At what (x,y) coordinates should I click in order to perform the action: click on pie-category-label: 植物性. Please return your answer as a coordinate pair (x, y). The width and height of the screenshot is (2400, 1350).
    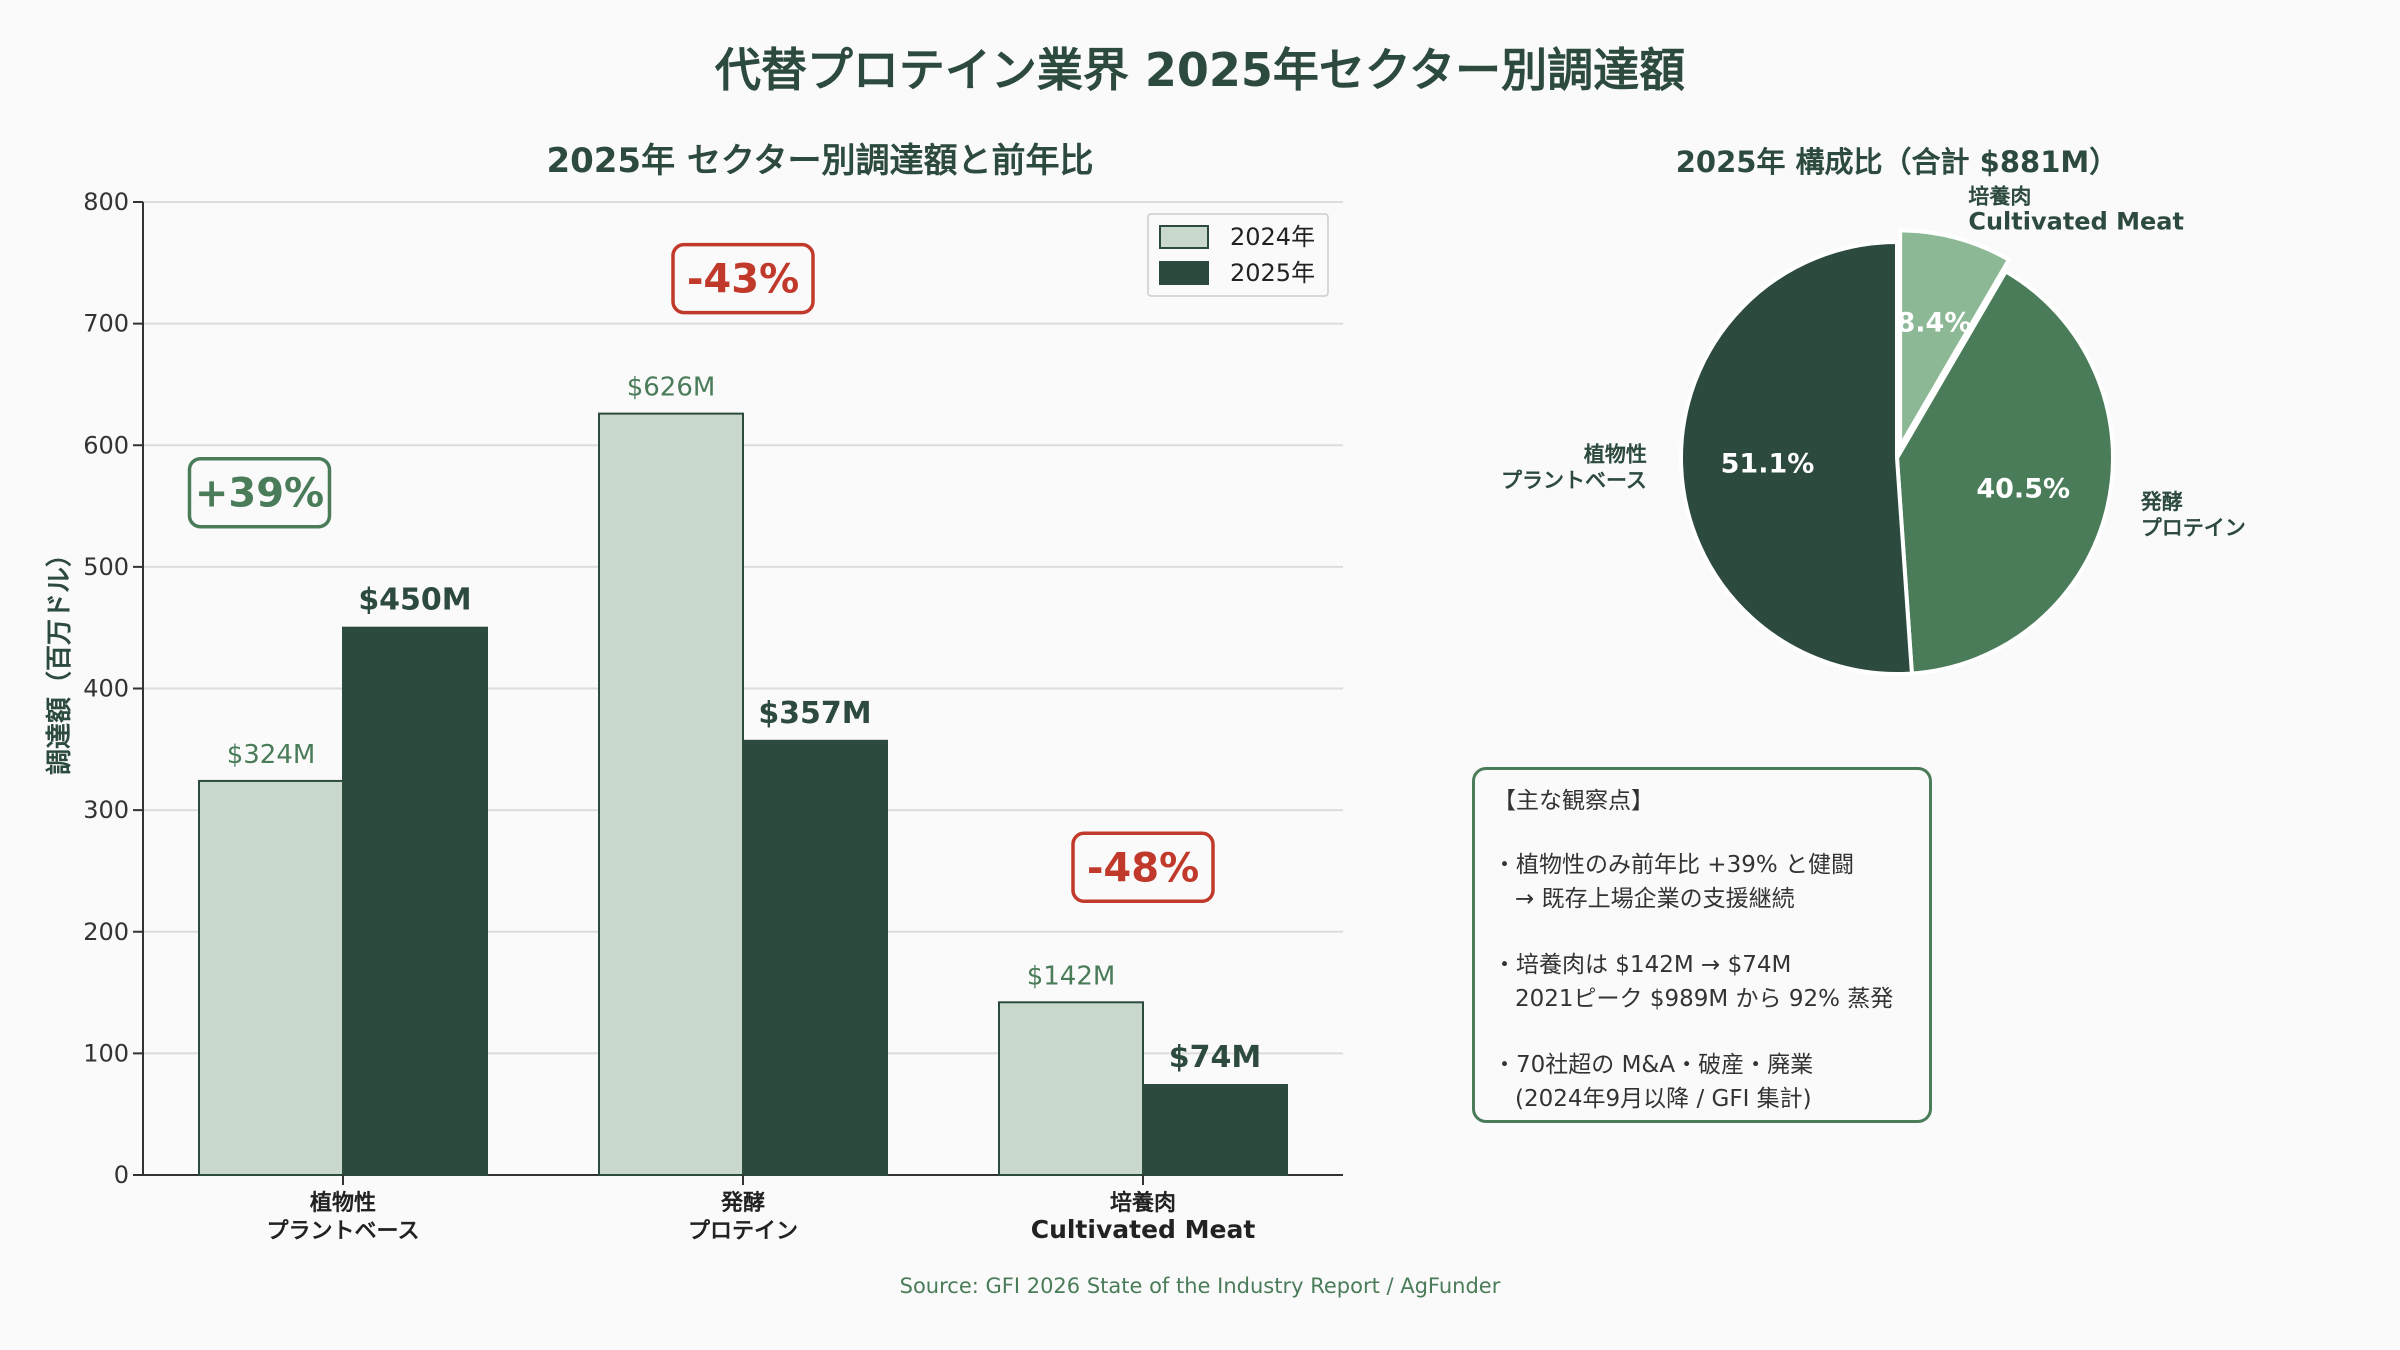
    Looking at the image, I should click on (1615, 455).